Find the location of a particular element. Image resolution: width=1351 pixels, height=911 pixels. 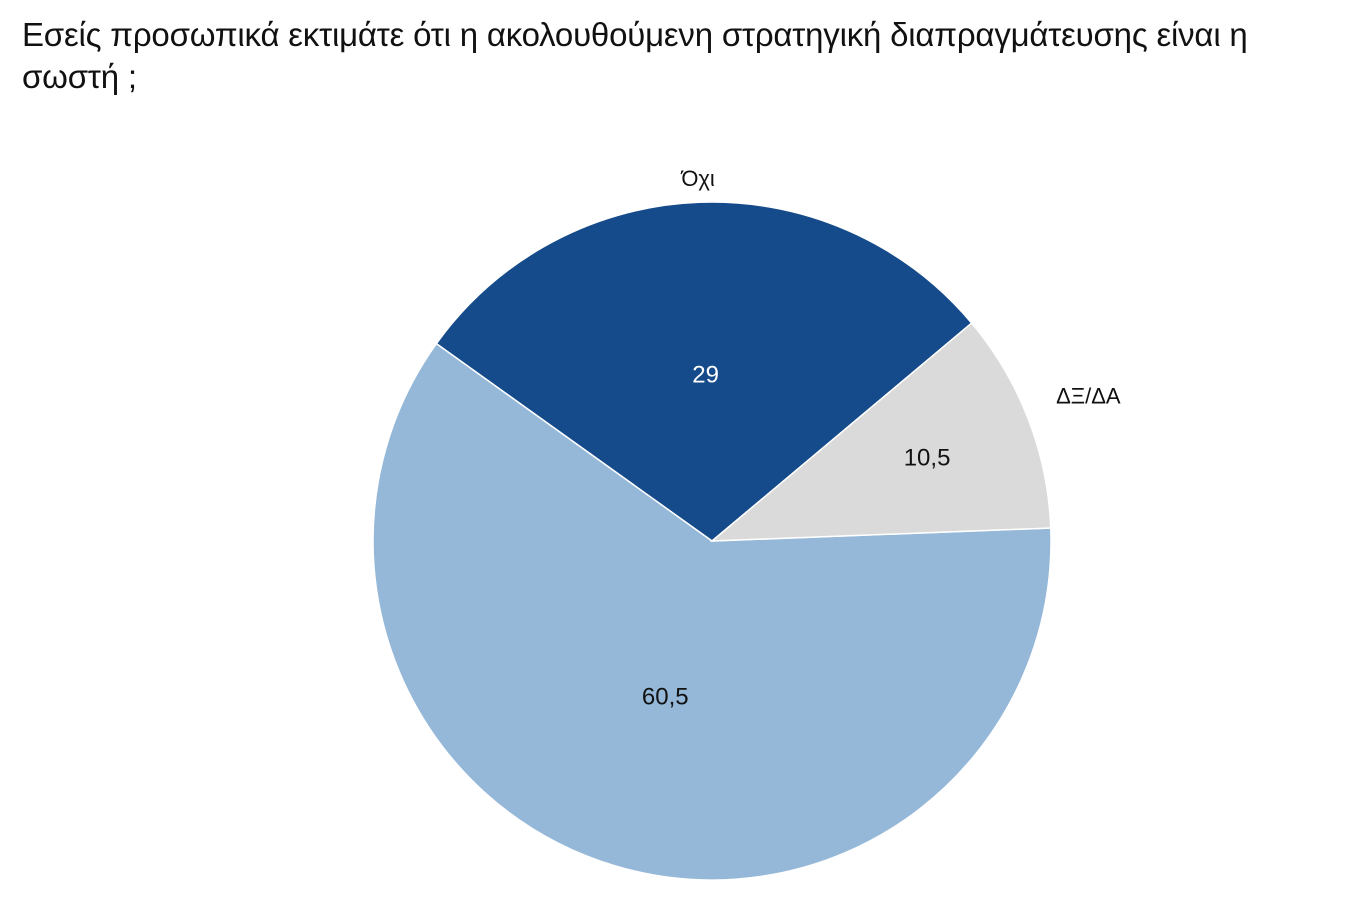

pie-value-labels: 29 60,5 10,5 is located at coordinates (796, 536).